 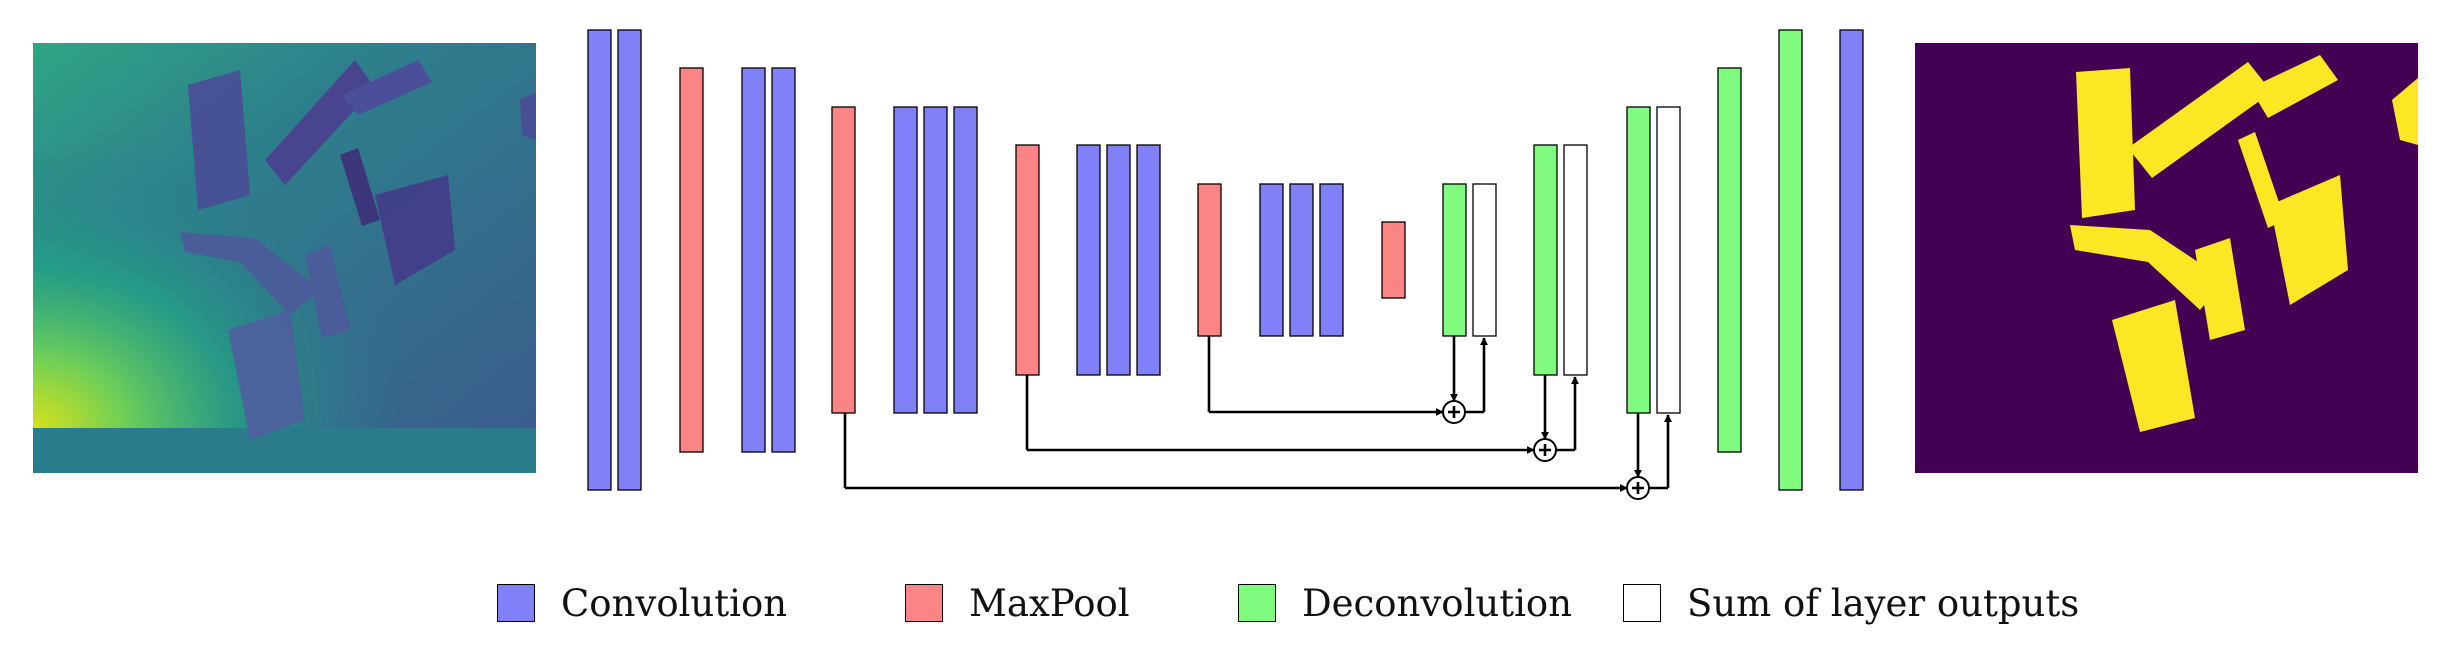 What do you see at coordinates (1049, 603) in the screenshot?
I see `legend-label-maxpool: MaxPool` at bounding box center [1049, 603].